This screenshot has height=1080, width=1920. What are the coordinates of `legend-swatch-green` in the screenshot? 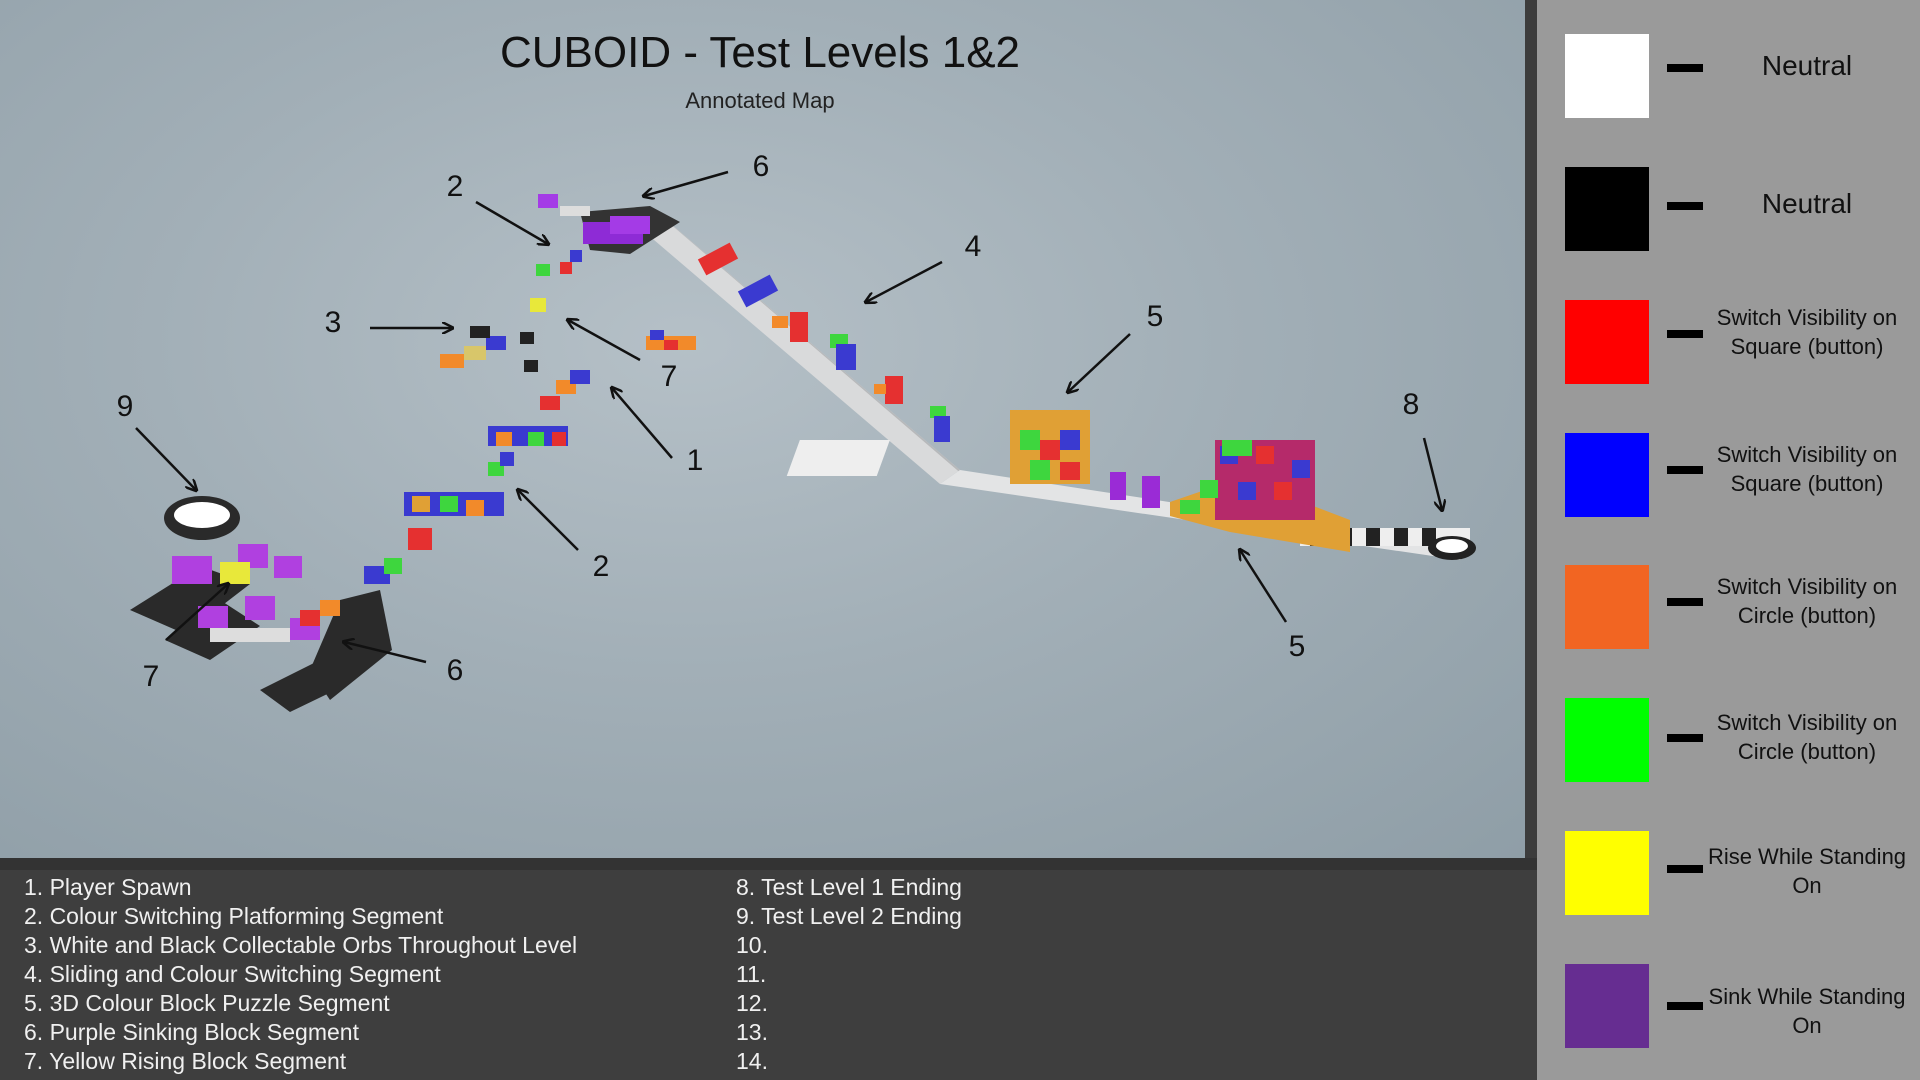 It's located at (1607, 740).